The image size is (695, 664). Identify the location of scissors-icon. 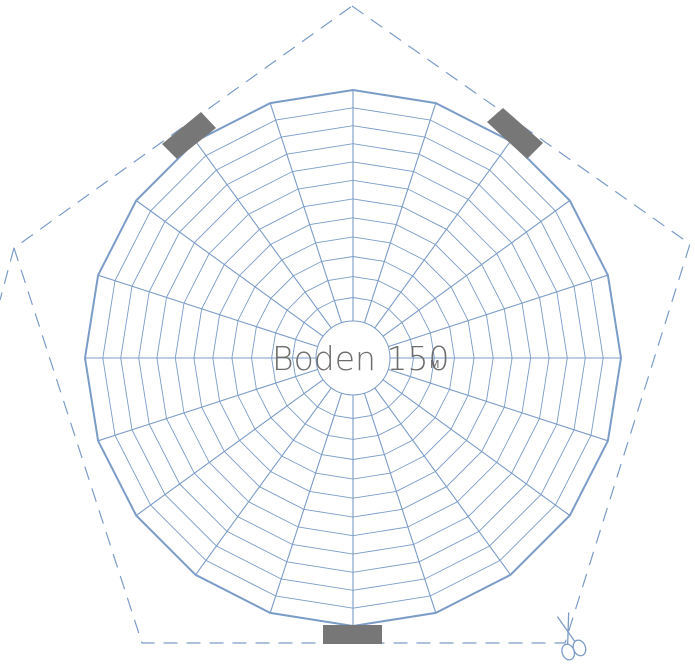
(571, 636).